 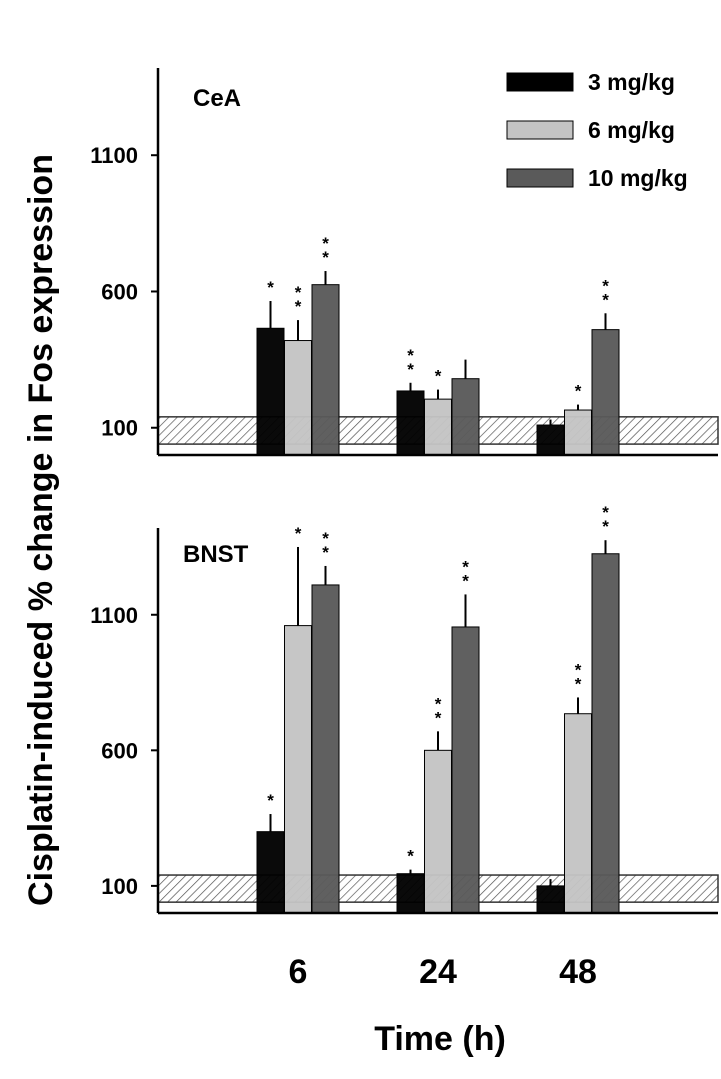 What do you see at coordinates (578, 972) in the screenshot?
I see `x-tick-label: 48` at bounding box center [578, 972].